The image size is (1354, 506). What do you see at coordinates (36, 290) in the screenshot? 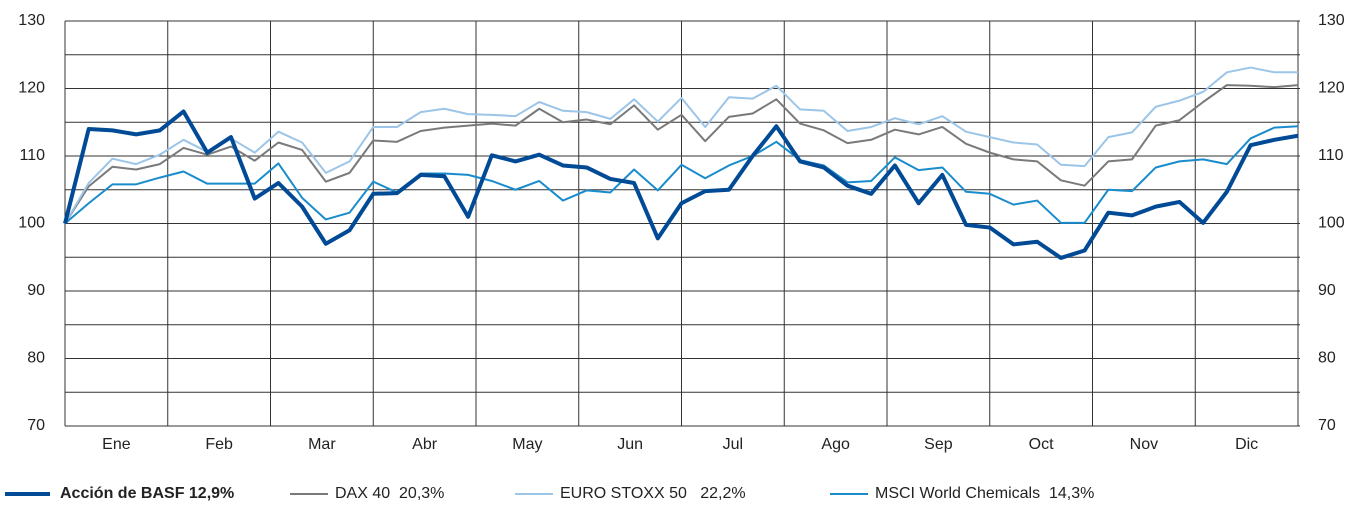
I see `y-tick-label: 90` at bounding box center [36, 290].